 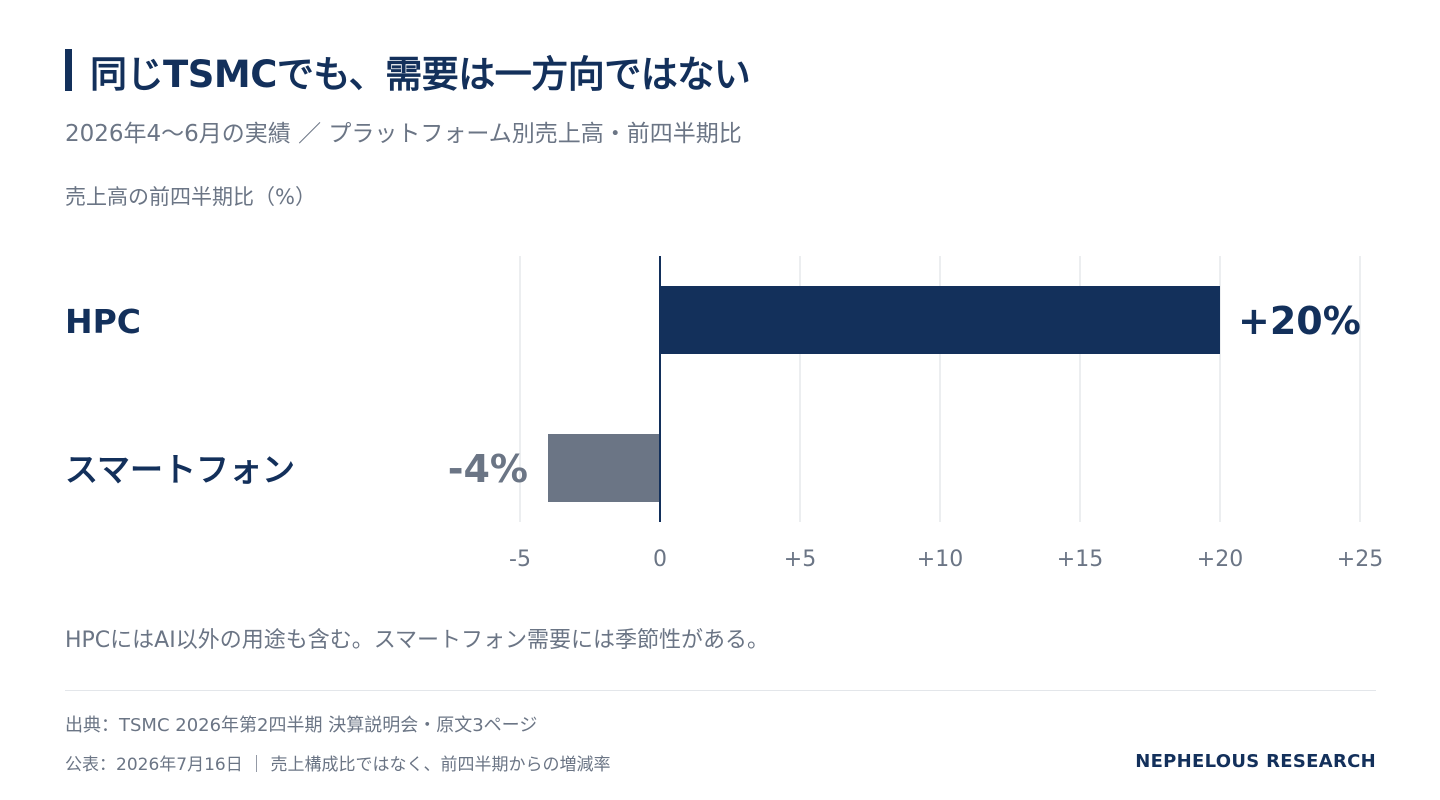 I want to click on source-text: 出典：TSMC 2026年第2四半期 決算説明会・原文3ページ, so click(x=301, y=725).